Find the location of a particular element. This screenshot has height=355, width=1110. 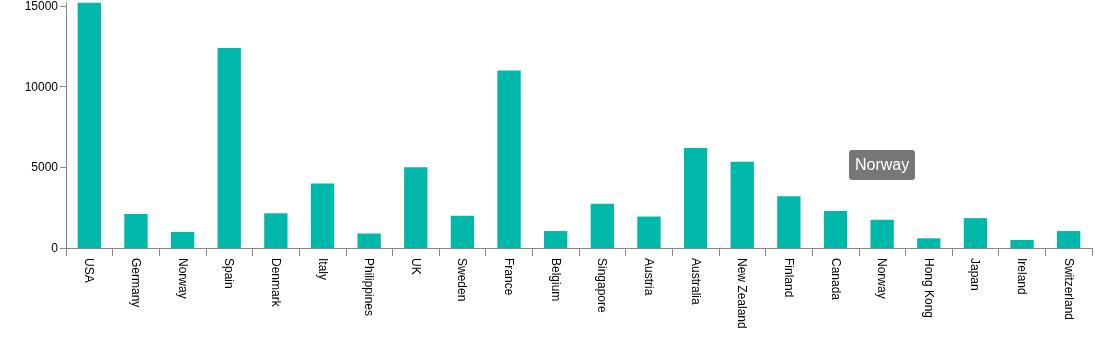

x-tick-label: Sweden is located at coordinates (462, 280).